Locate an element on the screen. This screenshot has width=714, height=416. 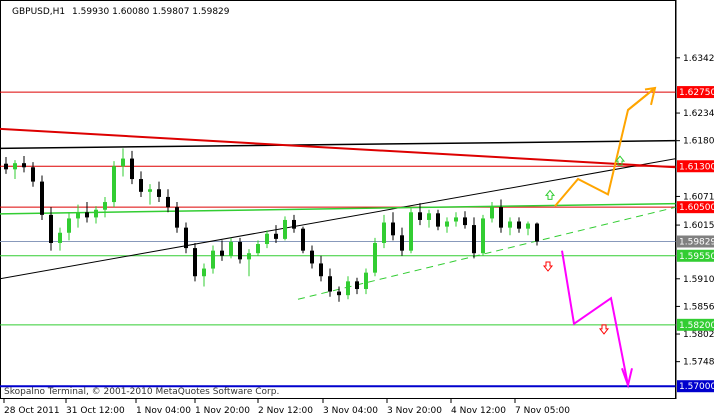
x-tick-label-1: 31 Oct 12:00 is located at coordinates (95, 411).